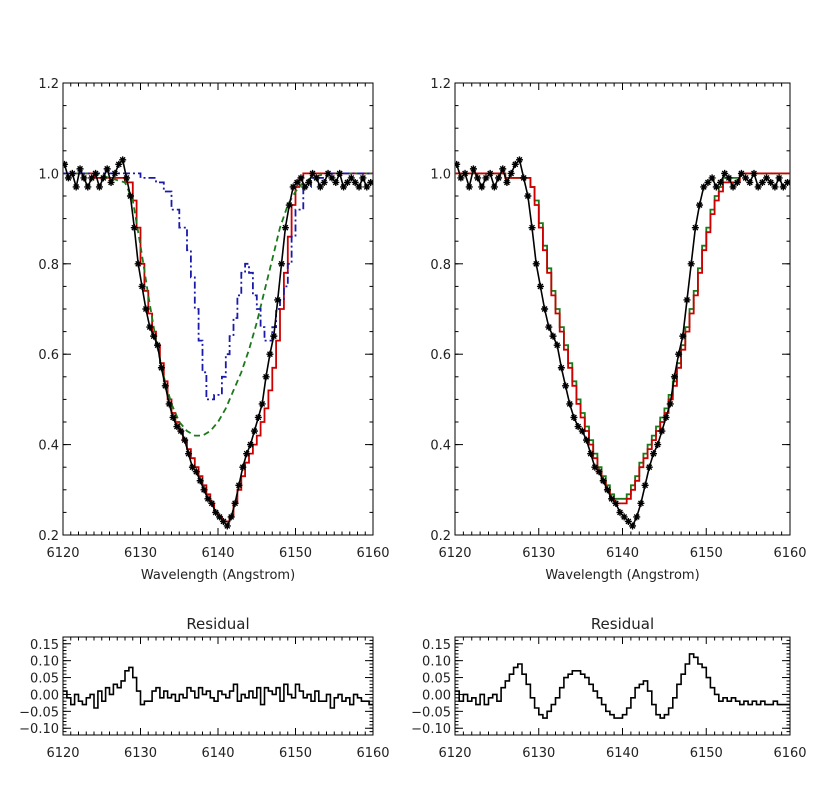 Image resolution: width=830 pixels, height=809 pixels. I want to click on plot-frame, so click(218, 686).